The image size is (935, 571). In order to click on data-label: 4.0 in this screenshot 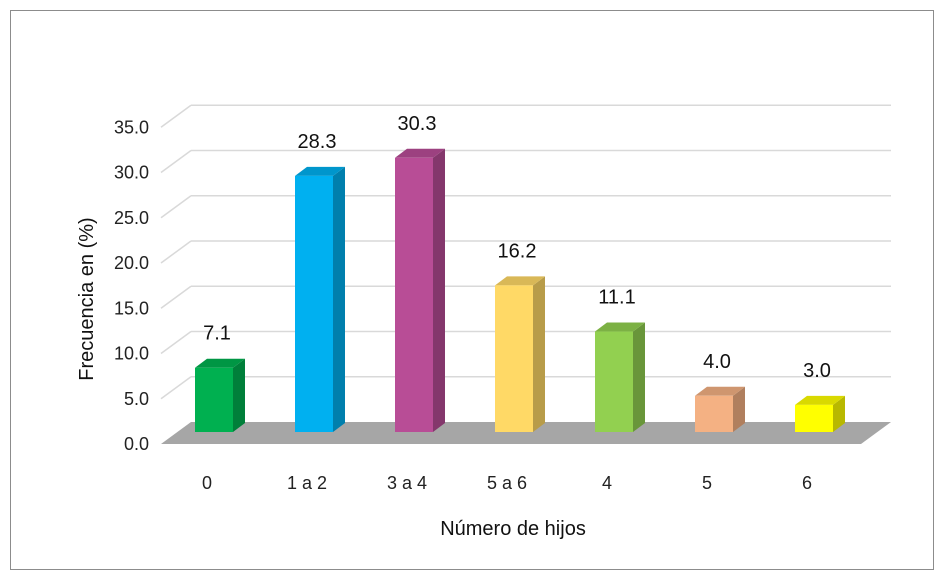, I will do `click(717, 362)`.